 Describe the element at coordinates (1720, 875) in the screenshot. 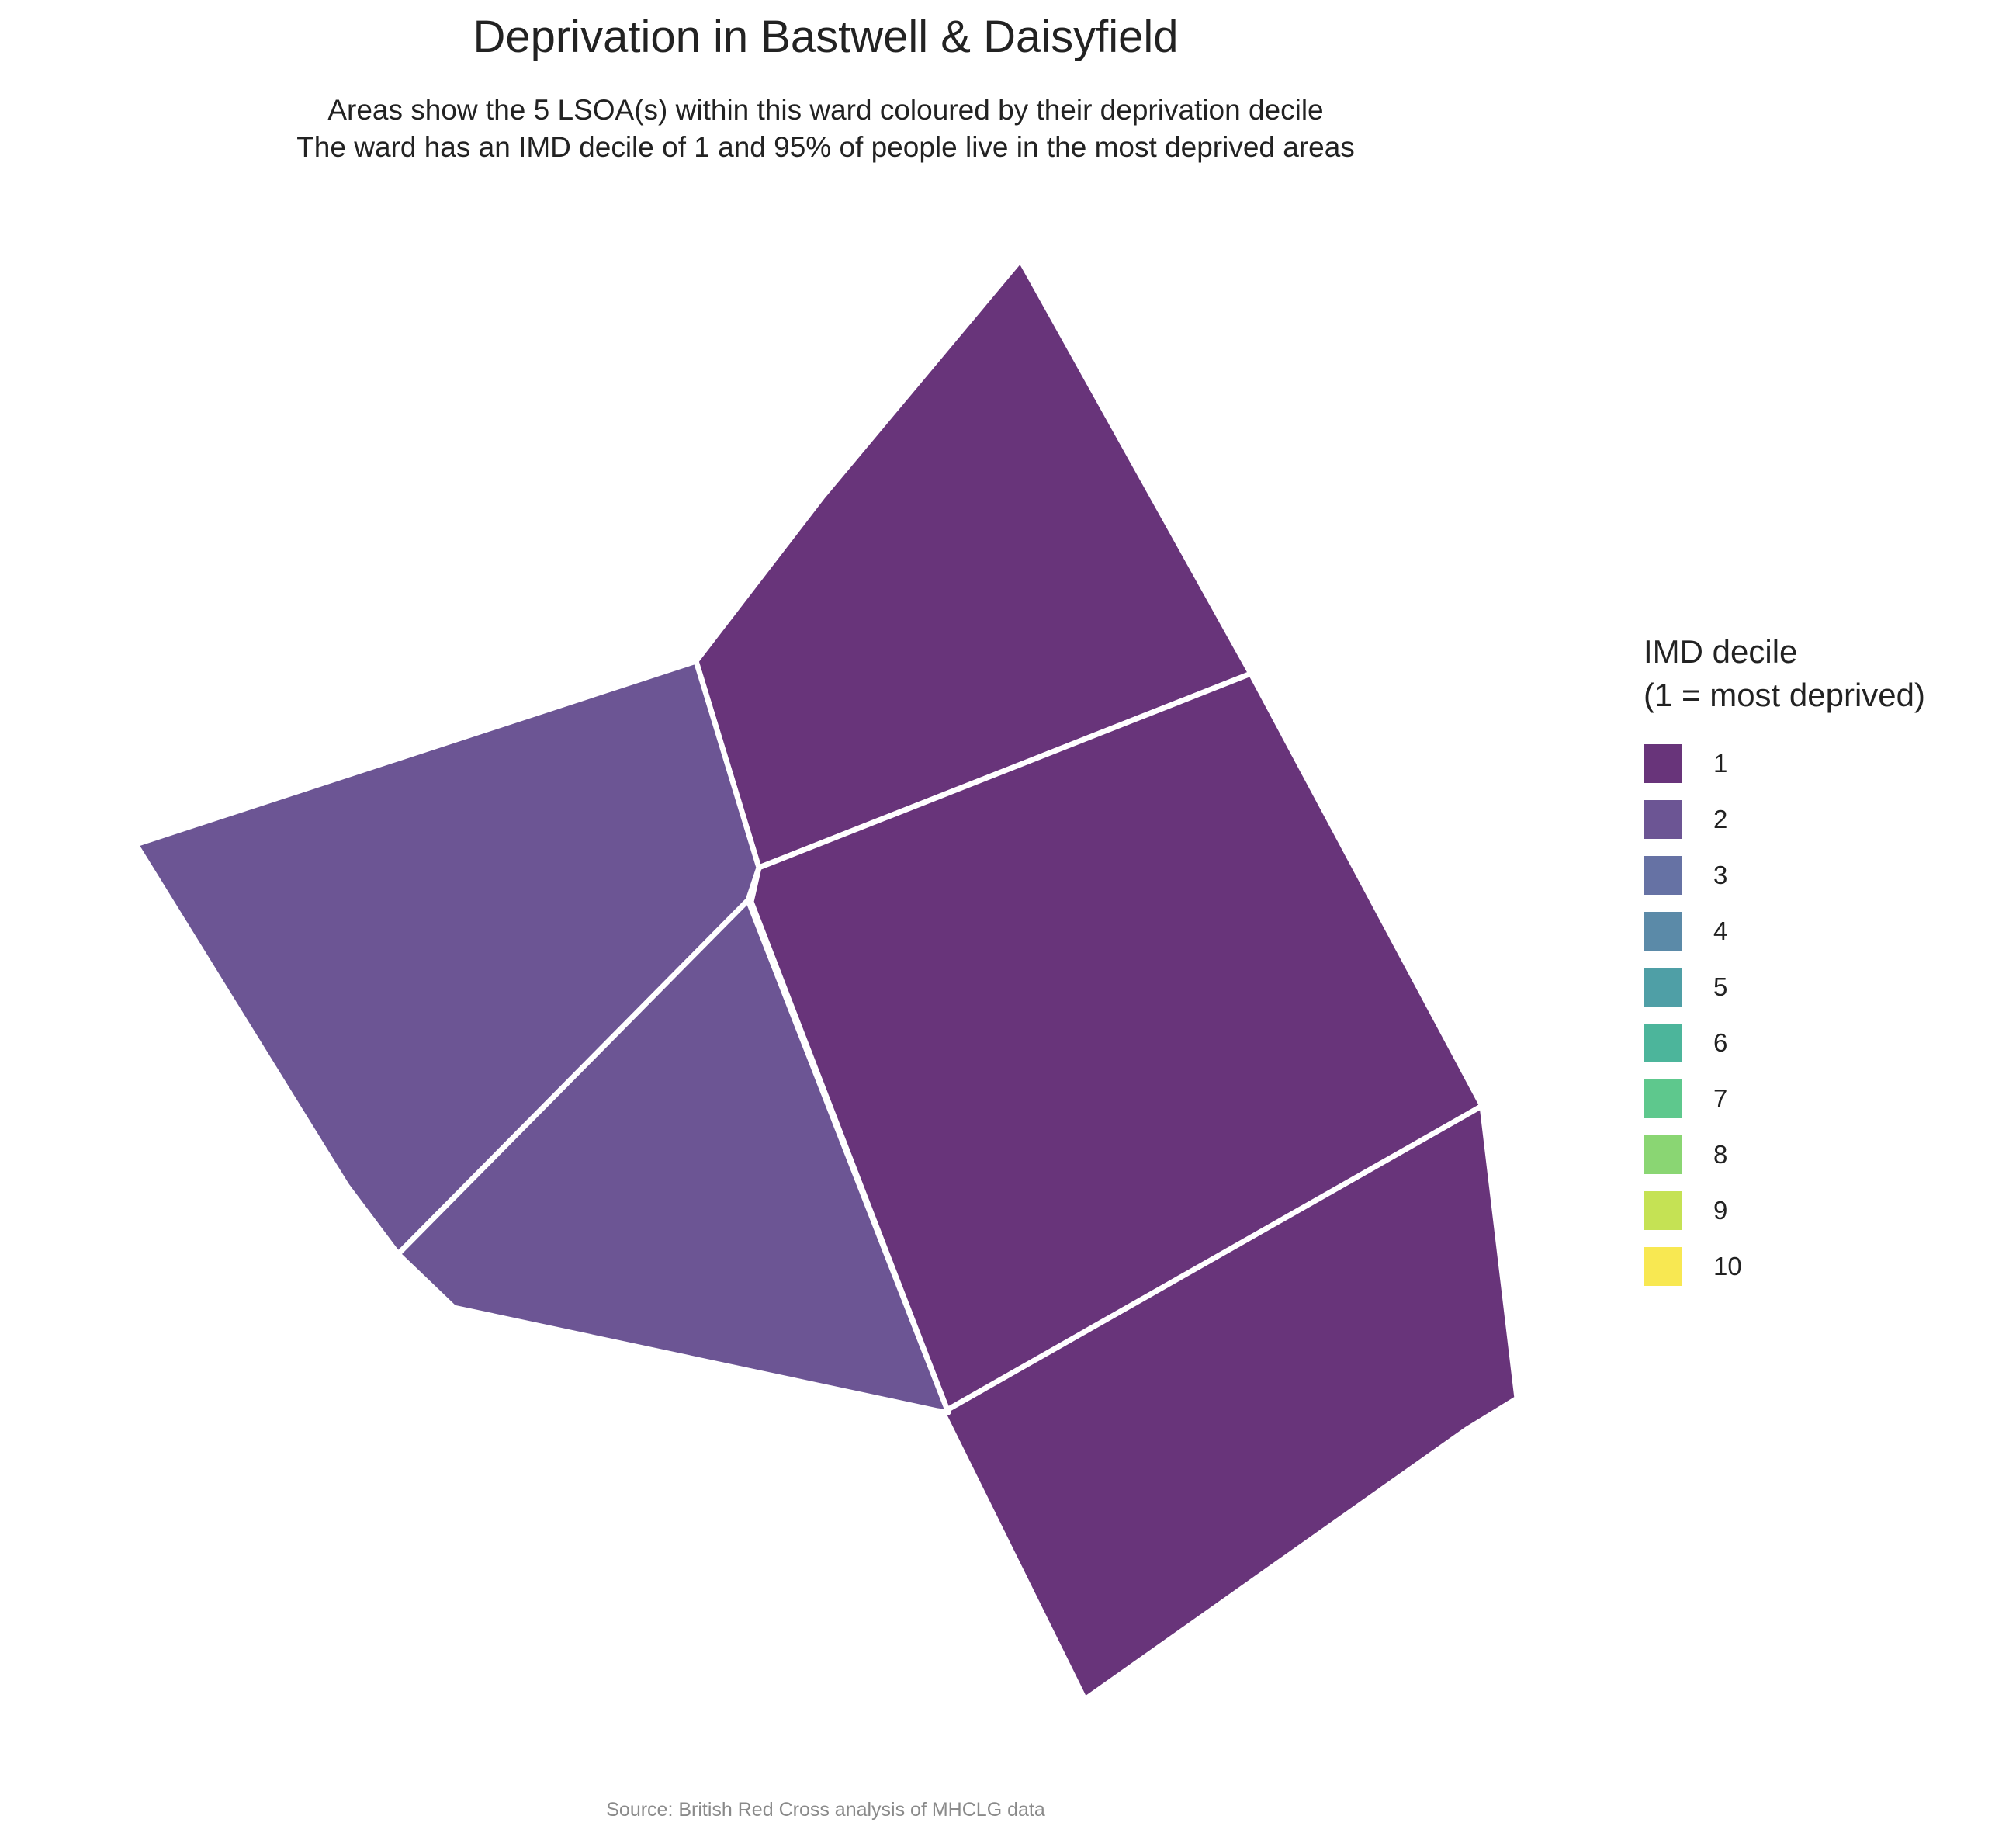

I see `legend-label: 3` at that location.